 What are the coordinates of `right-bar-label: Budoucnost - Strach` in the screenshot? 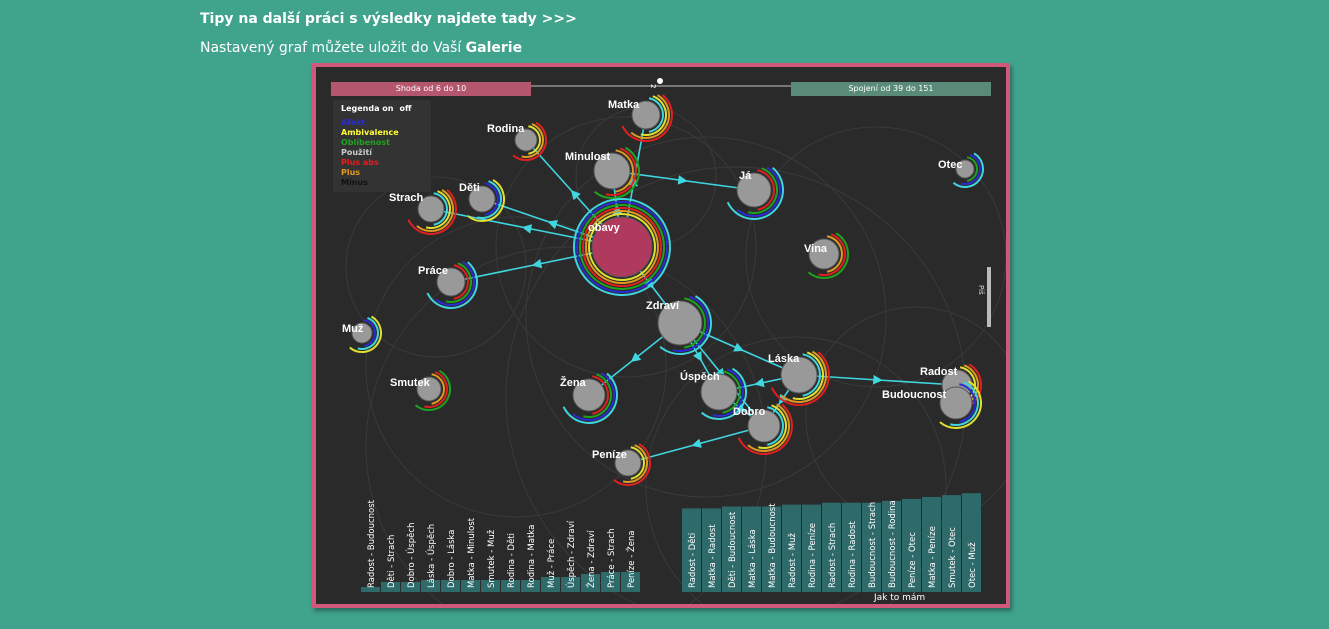 It's located at (873, 545).